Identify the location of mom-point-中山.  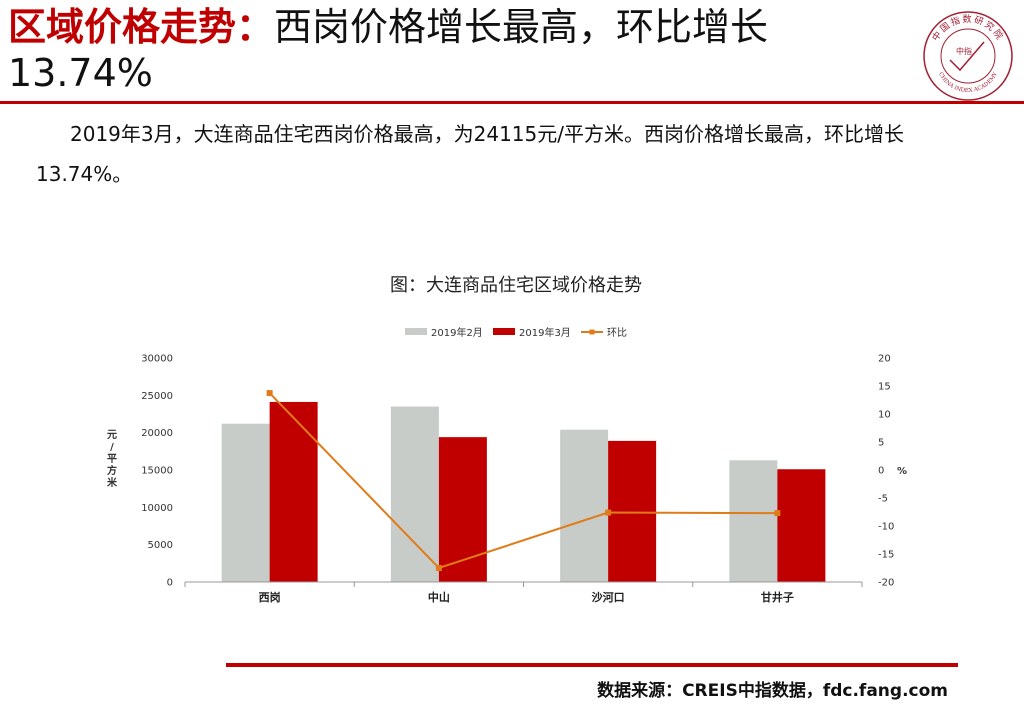
(438, 568).